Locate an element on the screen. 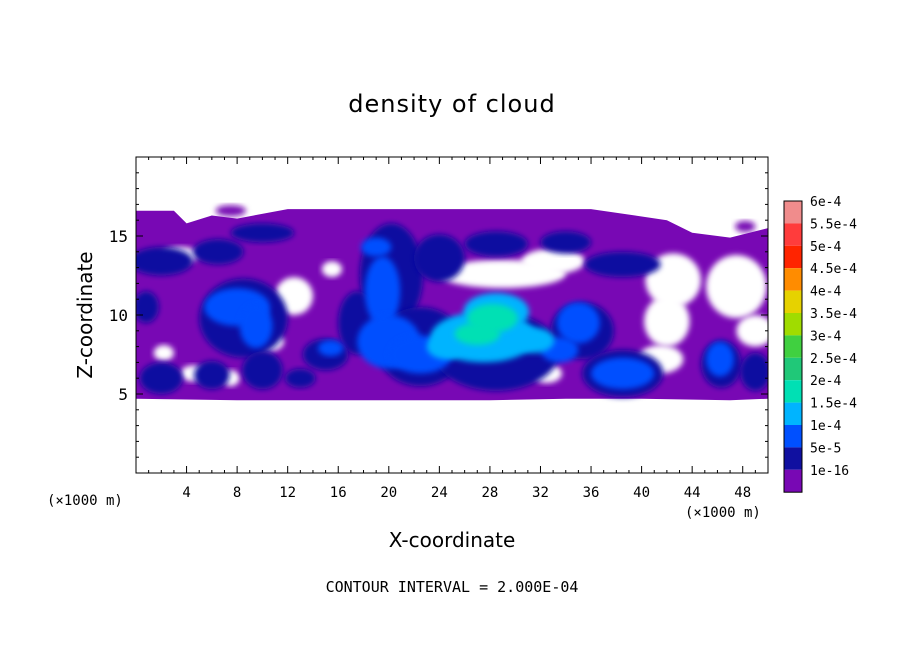  colorbar-label: 5.5e-4 is located at coordinates (833, 224).